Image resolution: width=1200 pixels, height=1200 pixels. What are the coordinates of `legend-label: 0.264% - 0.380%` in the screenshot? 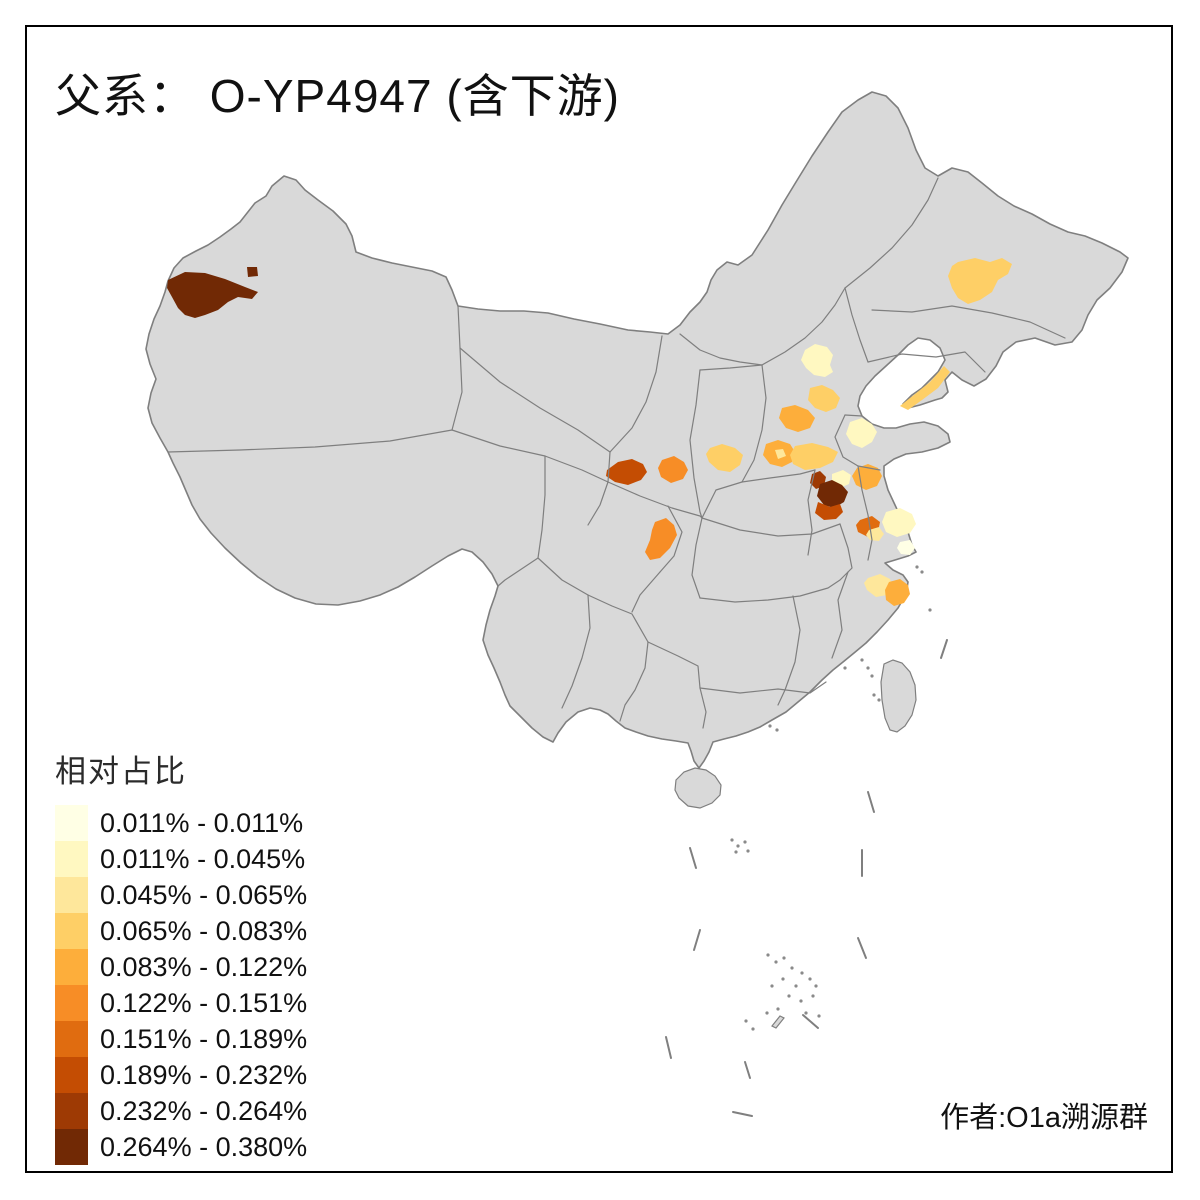 It's located at (204, 1146).